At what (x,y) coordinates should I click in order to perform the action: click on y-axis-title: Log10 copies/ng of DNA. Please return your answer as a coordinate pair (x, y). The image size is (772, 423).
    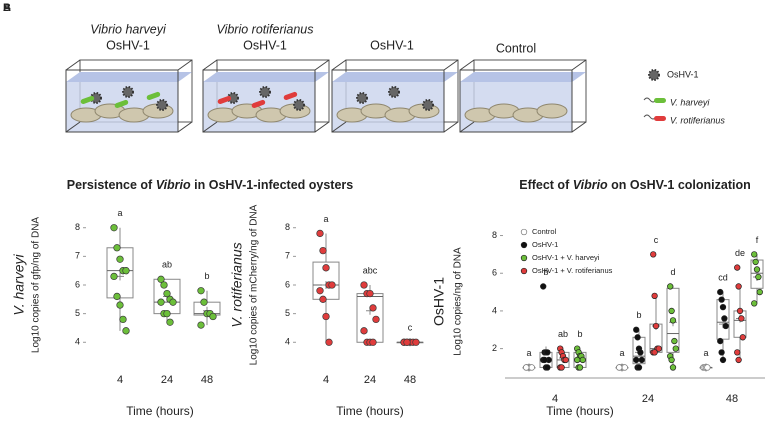
    Looking at the image, I should click on (458, 301).